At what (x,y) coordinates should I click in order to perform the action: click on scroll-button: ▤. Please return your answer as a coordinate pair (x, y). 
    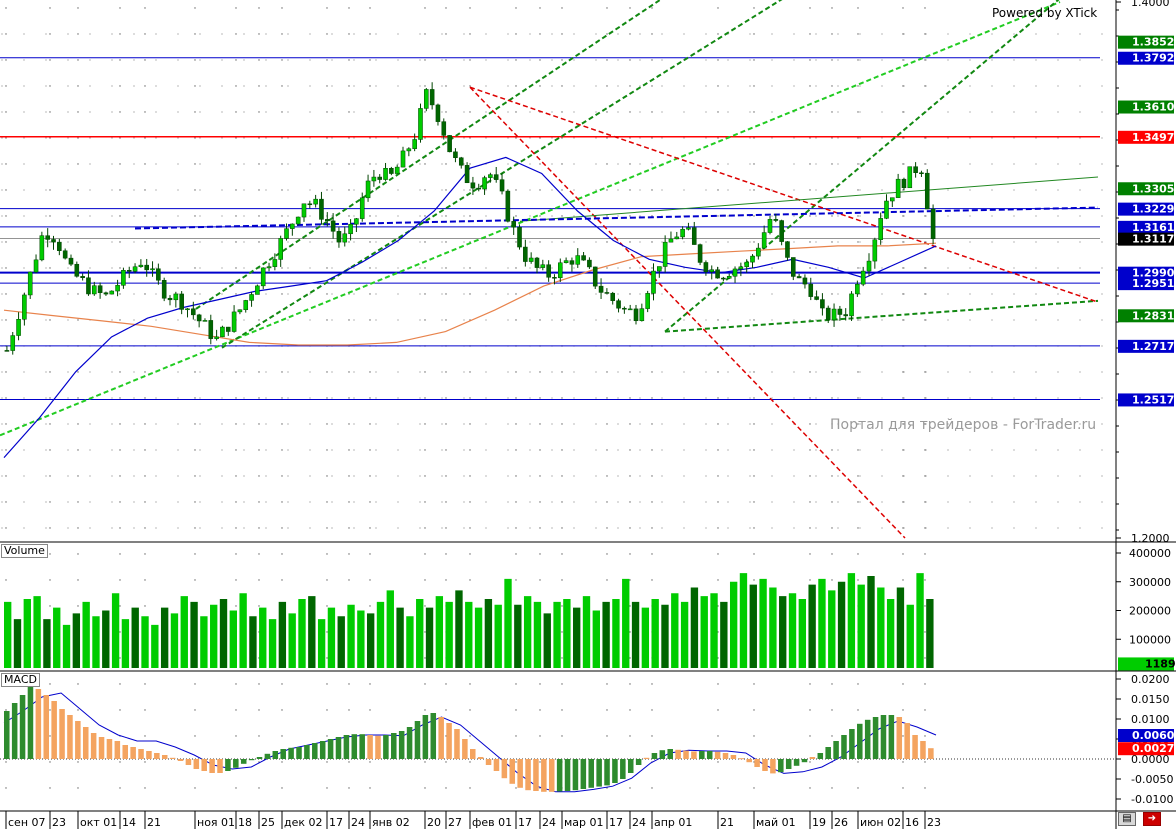
    Looking at the image, I should click on (1127, 819).